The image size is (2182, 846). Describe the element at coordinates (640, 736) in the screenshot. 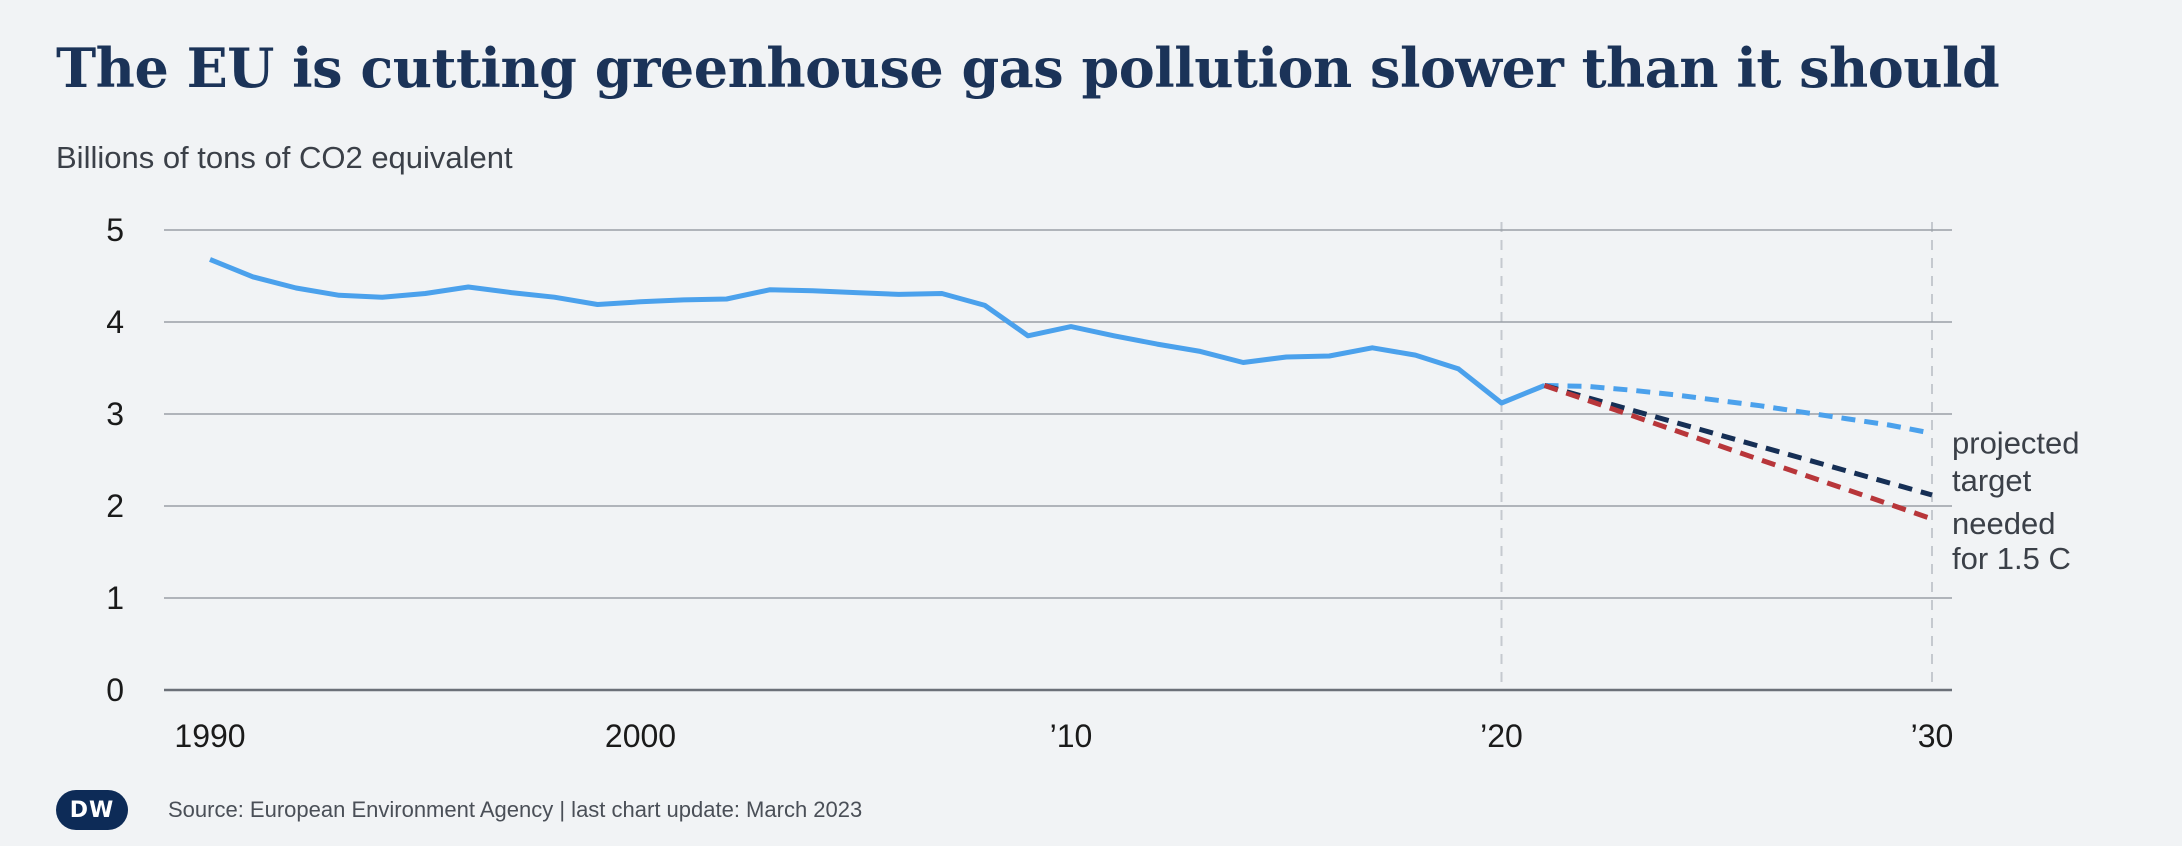

I see `x-tick-label: 2000` at that location.